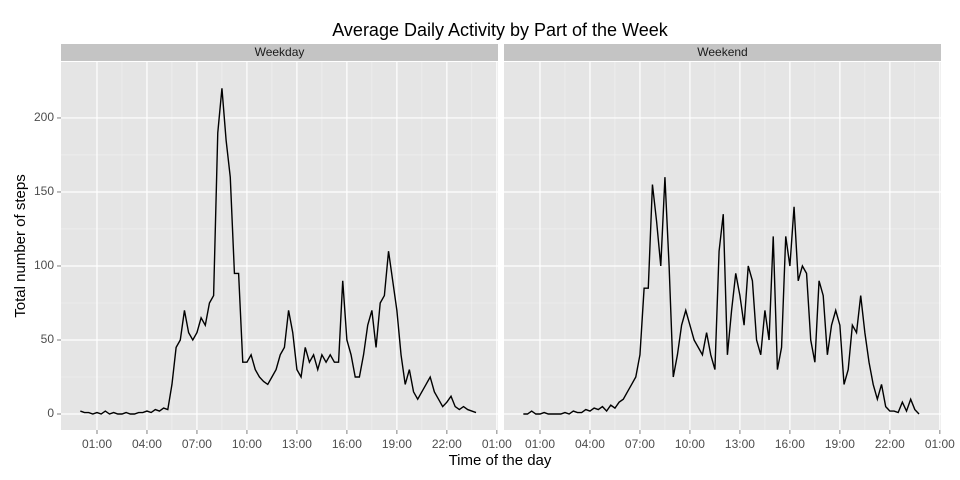  I want to click on x-axis-label: Time of the day, so click(500, 460).